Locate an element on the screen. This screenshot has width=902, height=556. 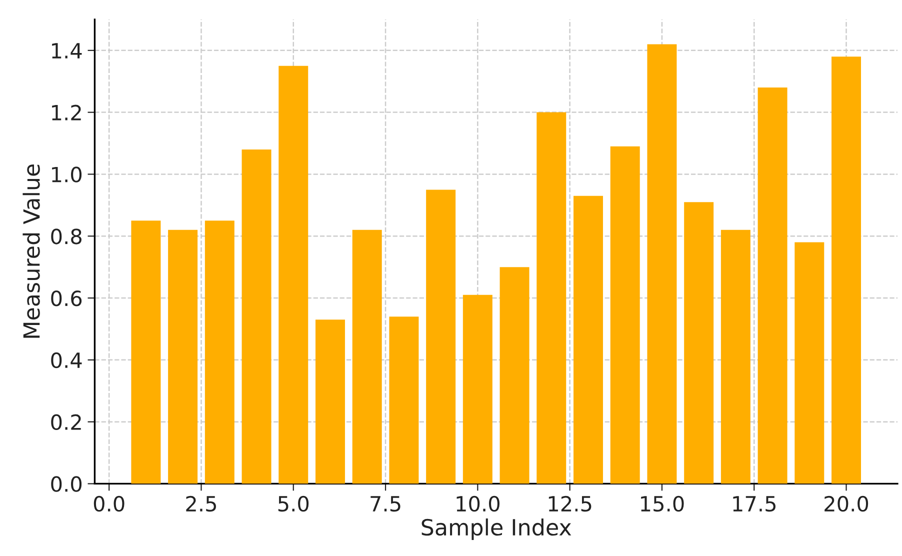
x-tick-label: 12.5 is located at coordinates (570, 504).